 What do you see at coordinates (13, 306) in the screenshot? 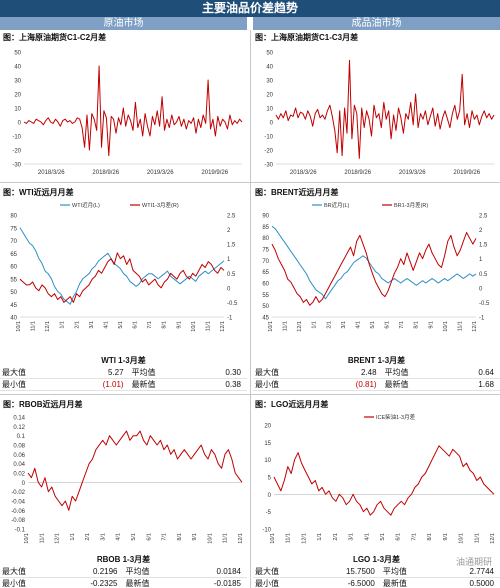
I see `y-tick-label: 45` at bounding box center [13, 306].